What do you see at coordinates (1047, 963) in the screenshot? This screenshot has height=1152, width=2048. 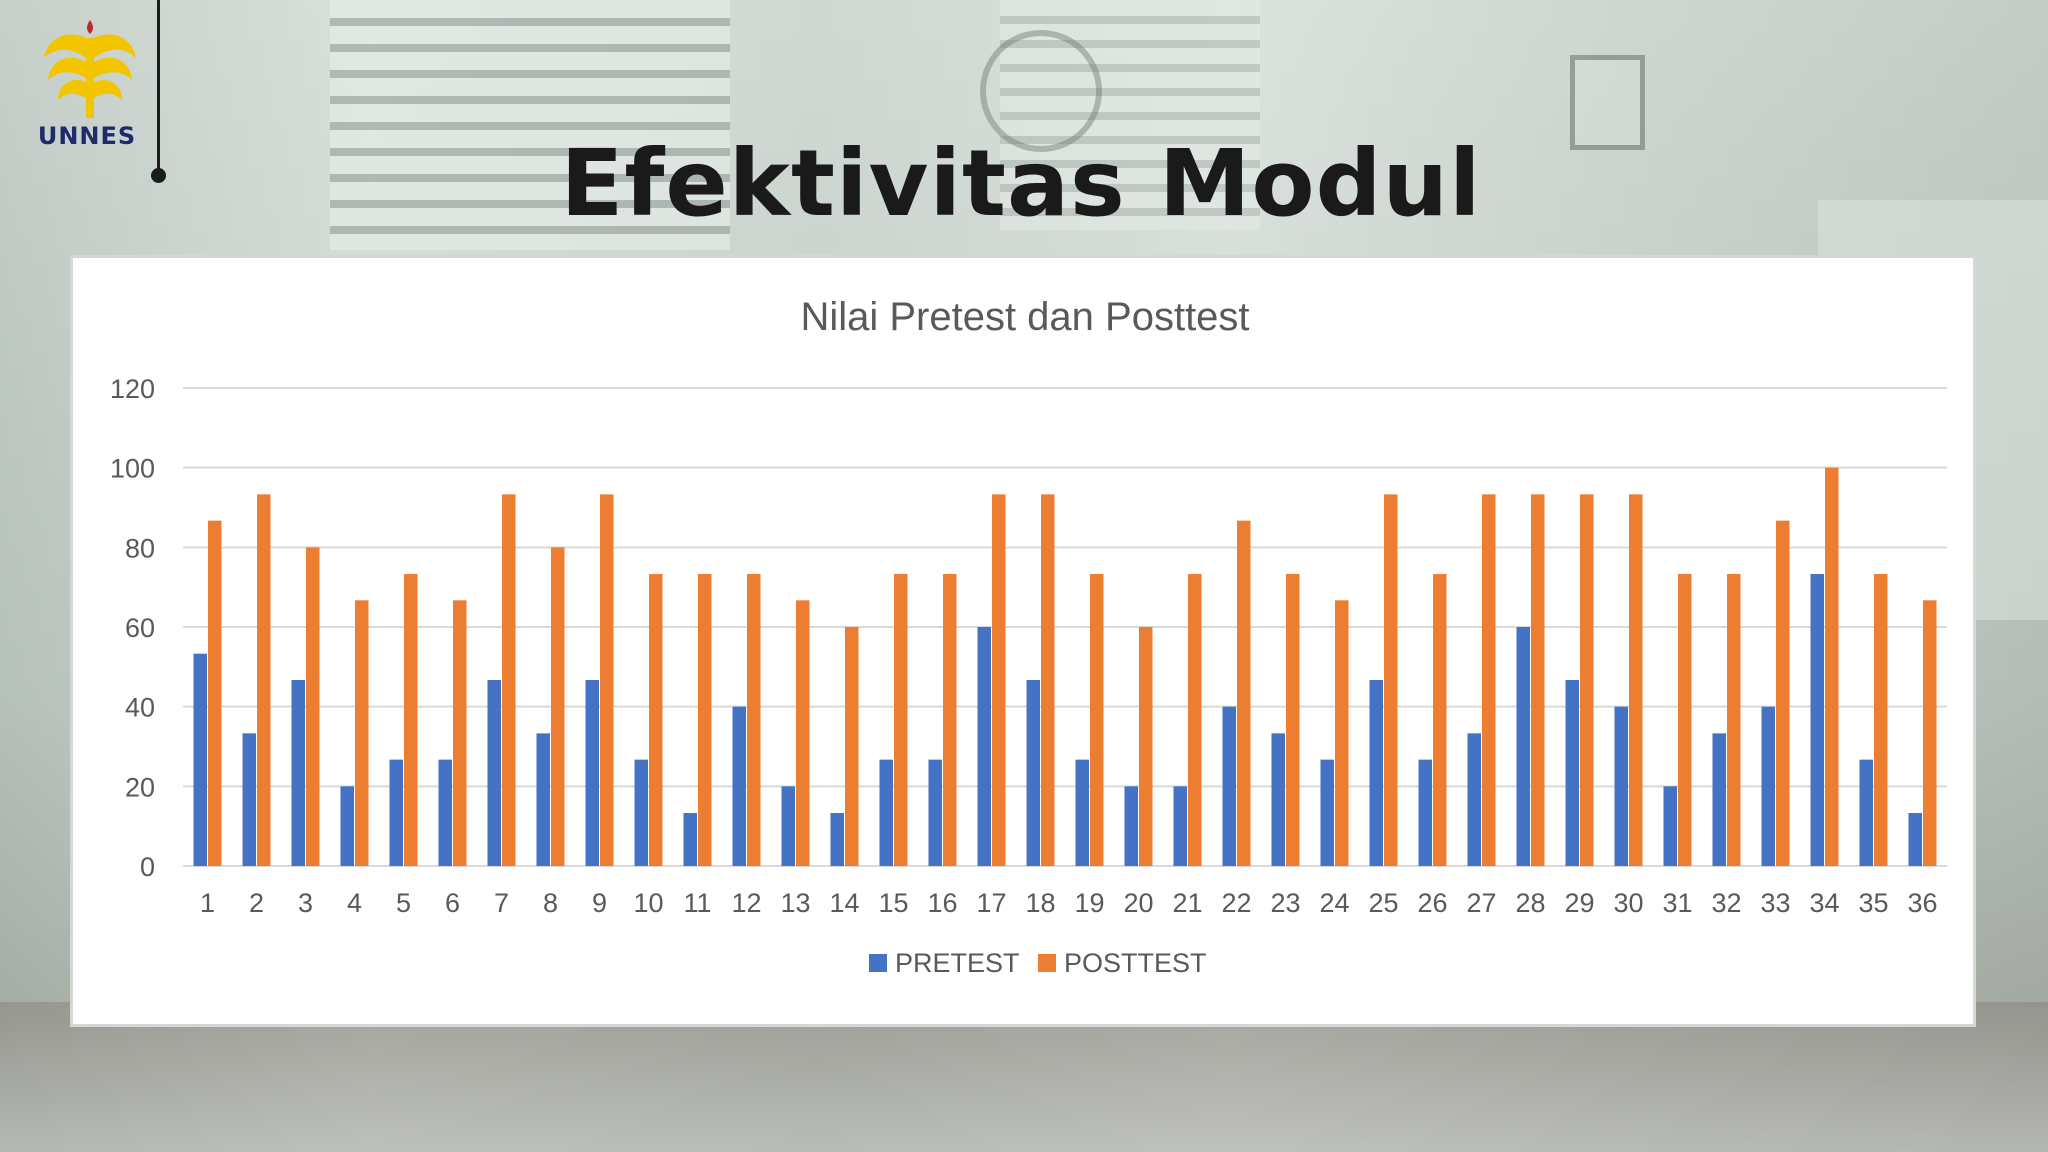 I see `posttest-legend-swatch` at bounding box center [1047, 963].